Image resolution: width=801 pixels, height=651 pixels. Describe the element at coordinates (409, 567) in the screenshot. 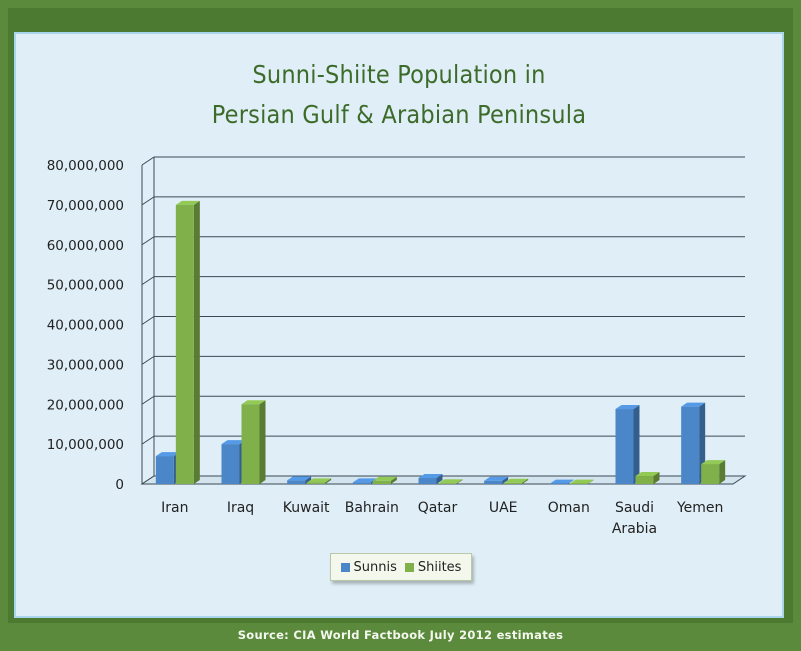

I see `legend-swatch-shiites` at that location.